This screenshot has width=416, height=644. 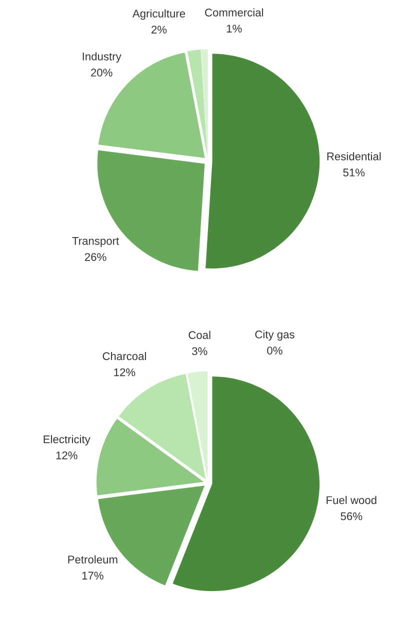 I want to click on slice-label: Petroleum, so click(x=93, y=559).